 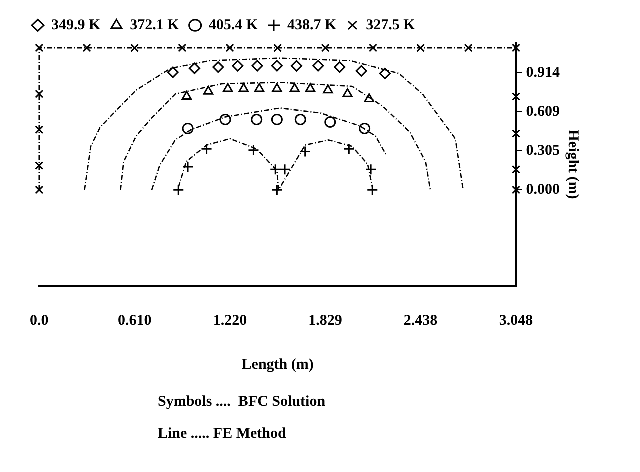 I want to click on legend-label: 349.9 K, so click(x=76, y=25).